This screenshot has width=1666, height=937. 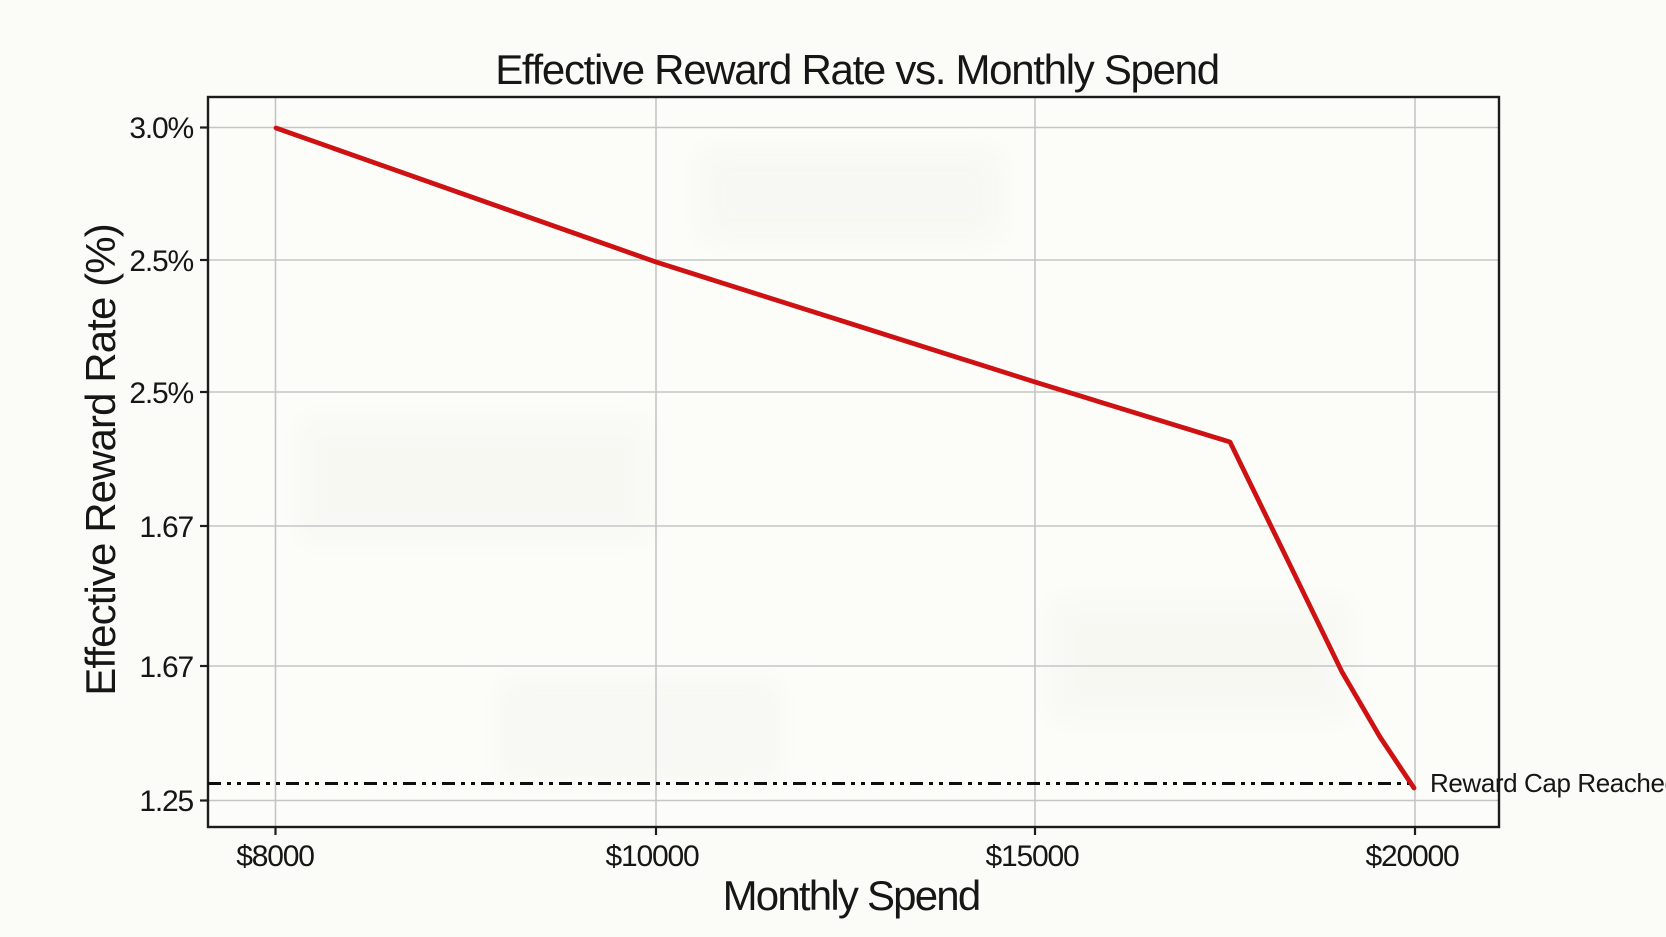 What do you see at coordinates (161, 128) in the screenshot?
I see `svg-text: 3.0%` at bounding box center [161, 128].